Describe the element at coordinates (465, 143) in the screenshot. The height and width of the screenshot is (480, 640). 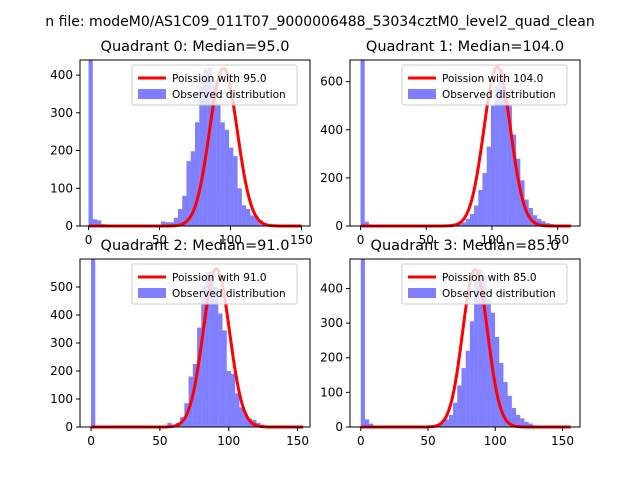
I see `histogram-bars` at that location.